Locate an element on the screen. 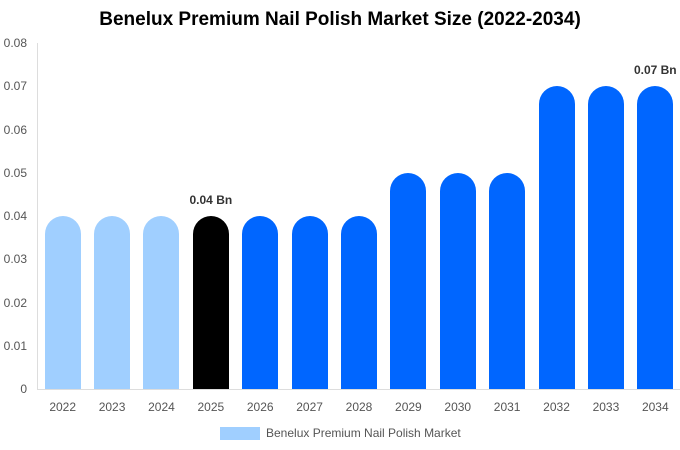 Image resolution: width=680 pixels, height=450 pixels. y-tick-label: 0.02 is located at coordinates (15, 302).